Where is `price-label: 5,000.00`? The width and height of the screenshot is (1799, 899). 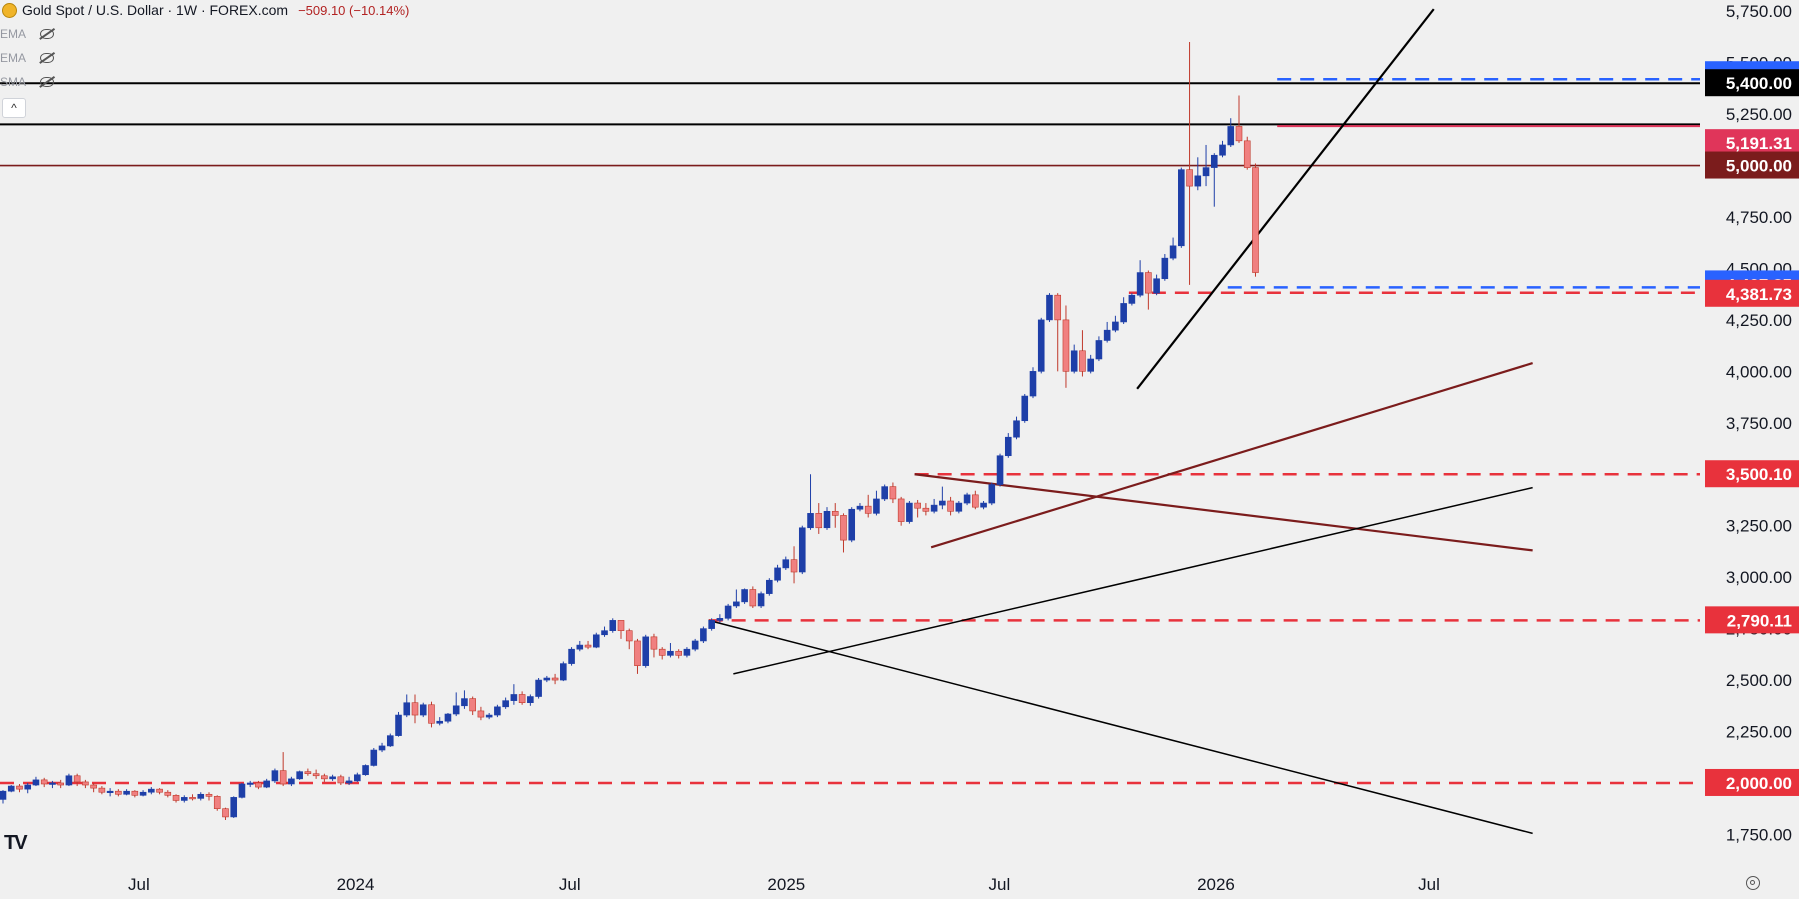
price-label: 5,000.00 is located at coordinates (1759, 166).